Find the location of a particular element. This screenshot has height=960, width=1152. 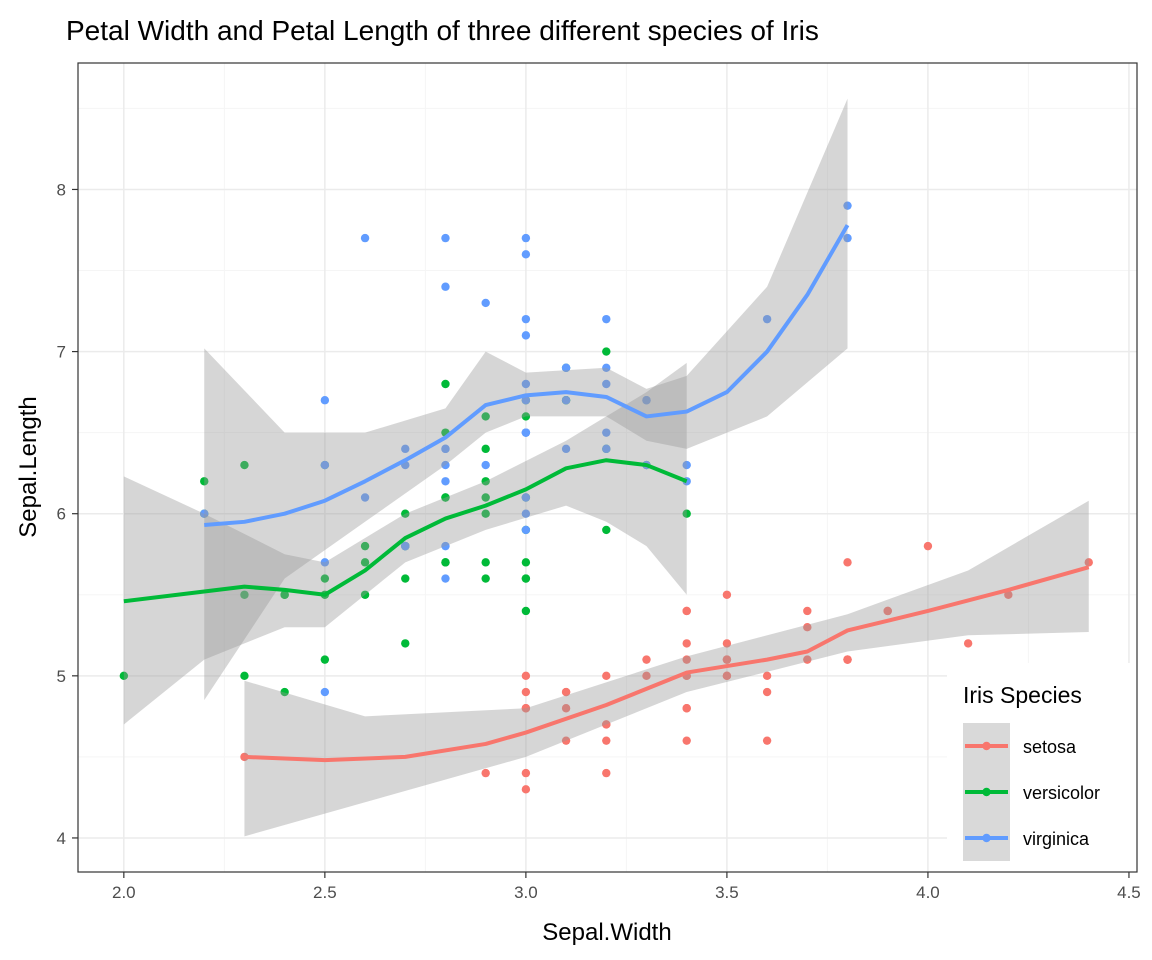

x-tick-label: 2.5 is located at coordinates (325, 892).